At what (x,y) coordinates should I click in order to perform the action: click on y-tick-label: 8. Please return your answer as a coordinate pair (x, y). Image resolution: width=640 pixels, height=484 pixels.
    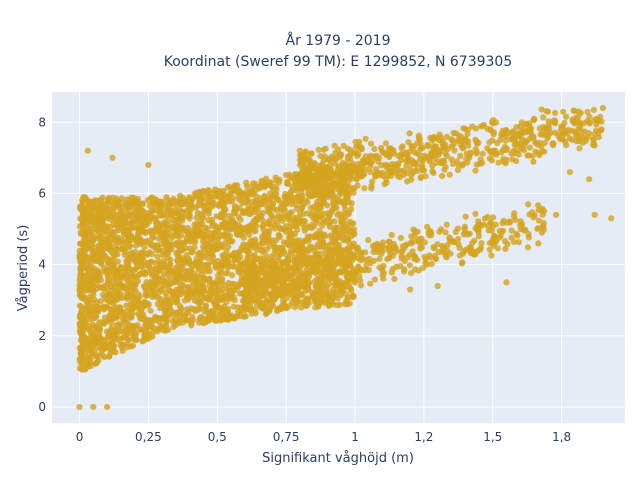
    Looking at the image, I should click on (42, 122).